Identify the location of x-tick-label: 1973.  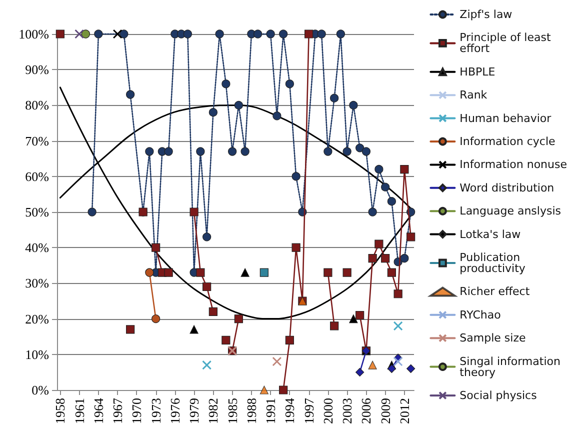
(156, 411).